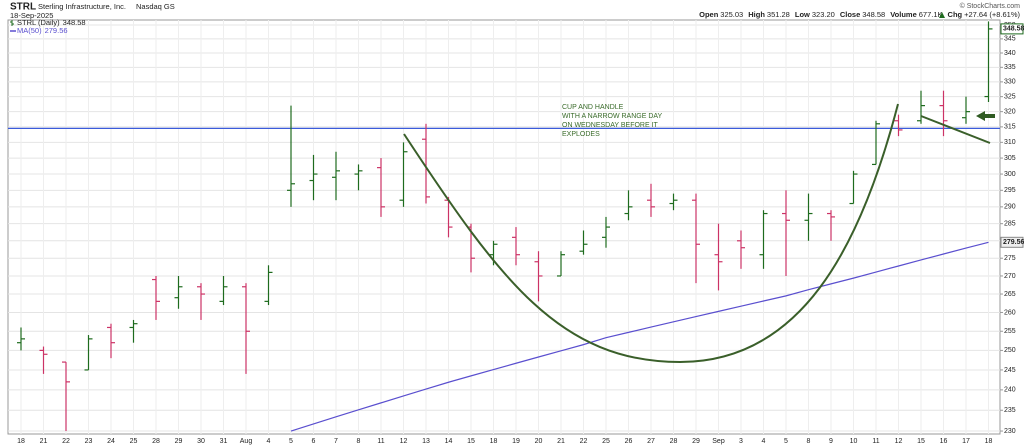  I want to click on x-tick-label: 30, so click(201, 441).